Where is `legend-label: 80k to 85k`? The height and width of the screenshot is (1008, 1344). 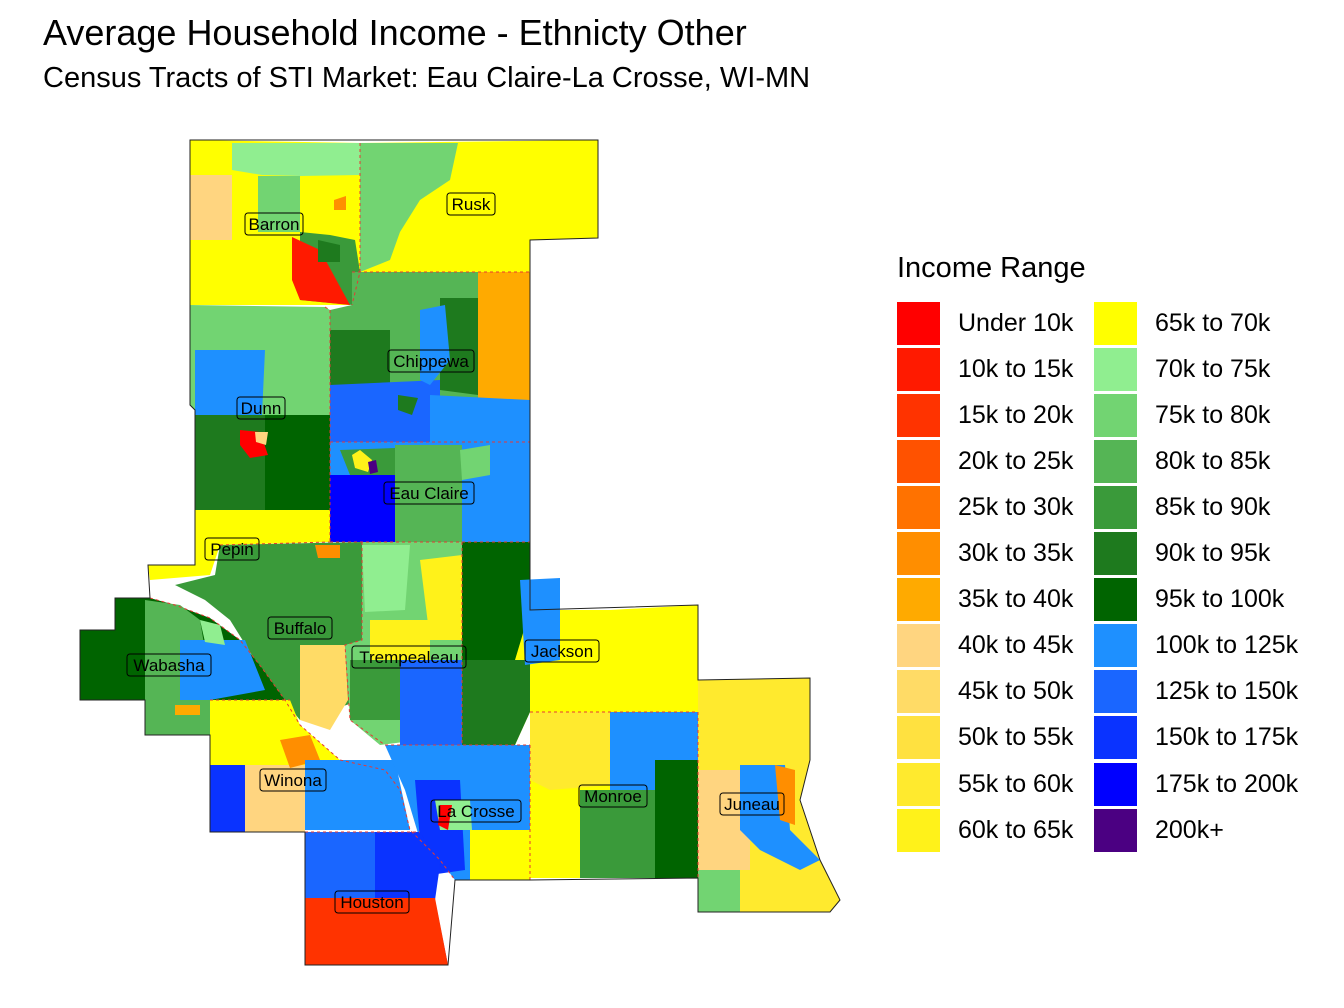 legend-label: 80k to 85k is located at coordinates (1213, 460).